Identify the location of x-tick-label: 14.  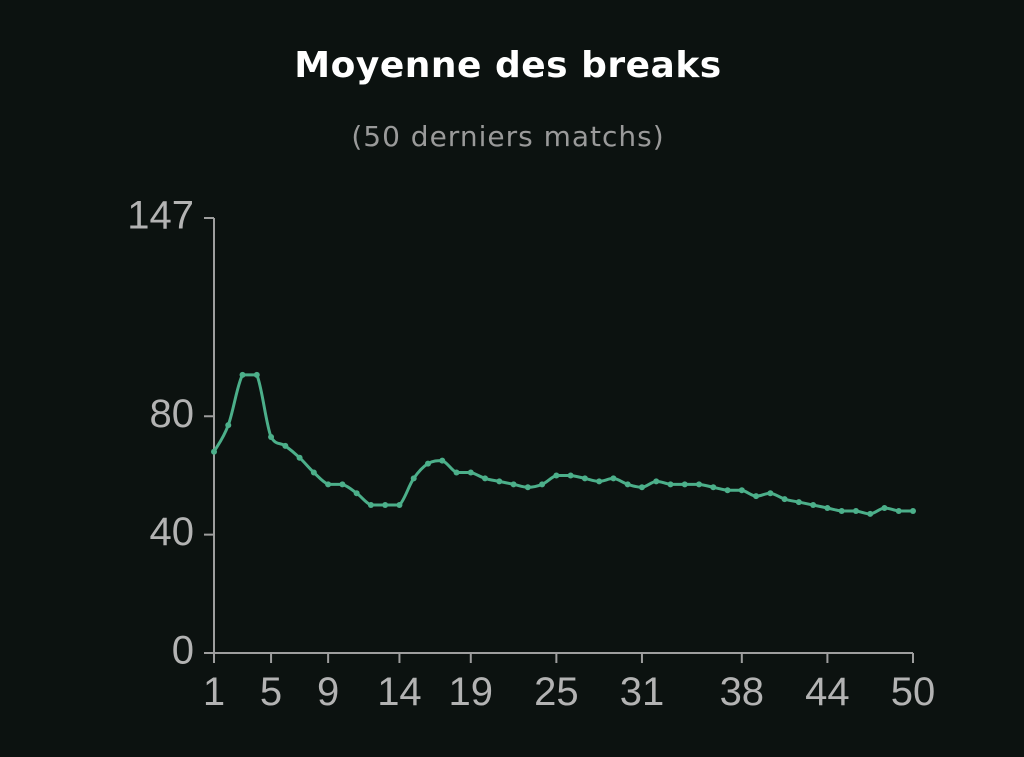
(399, 692).